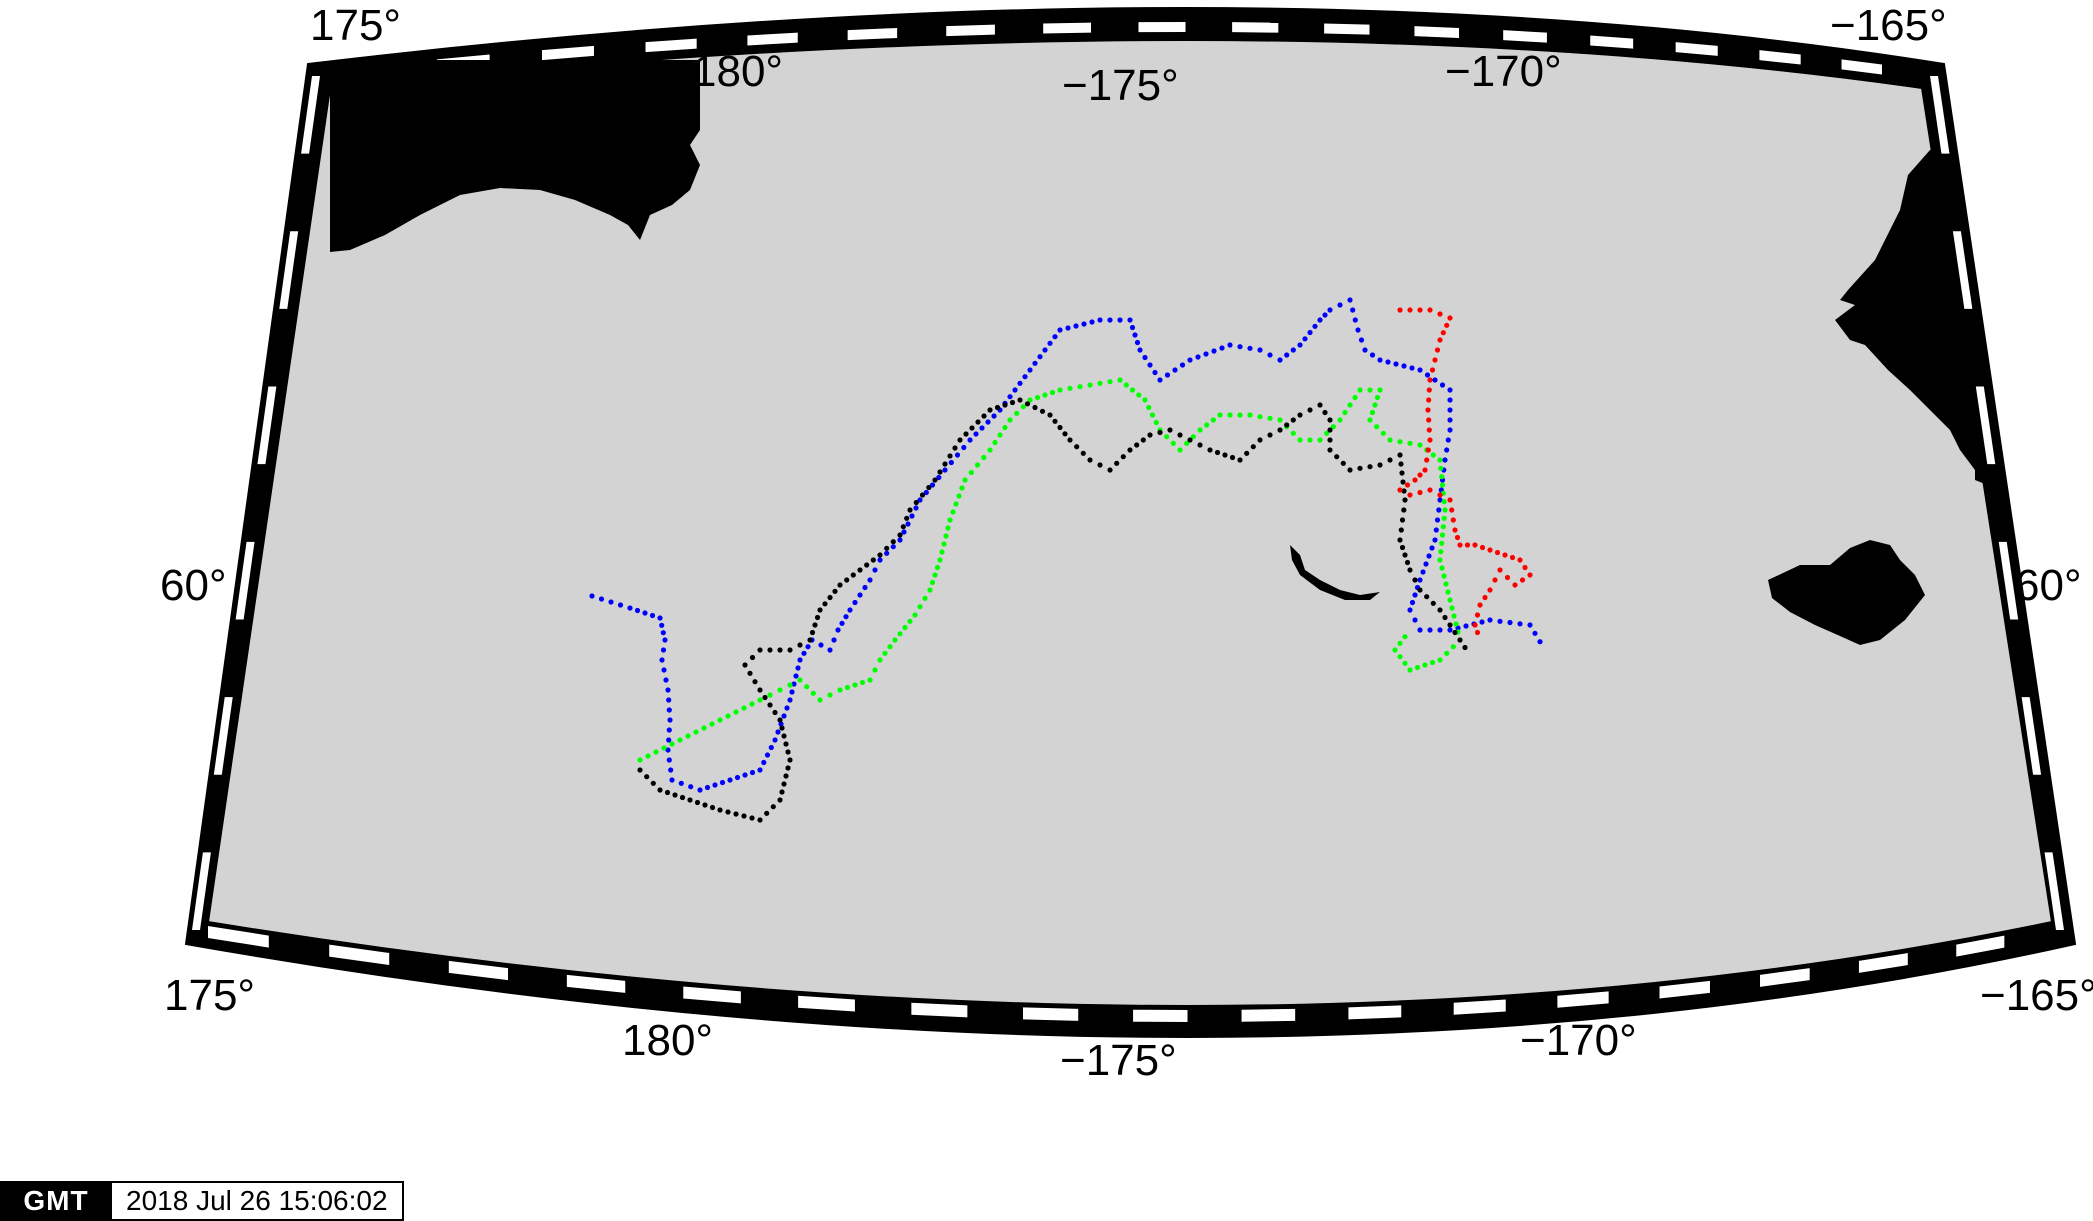 This screenshot has width=2093, height=1221. What do you see at coordinates (737, 71) in the screenshot?
I see `top-lon-label-180: 180°` at bounding box center [737, 71].